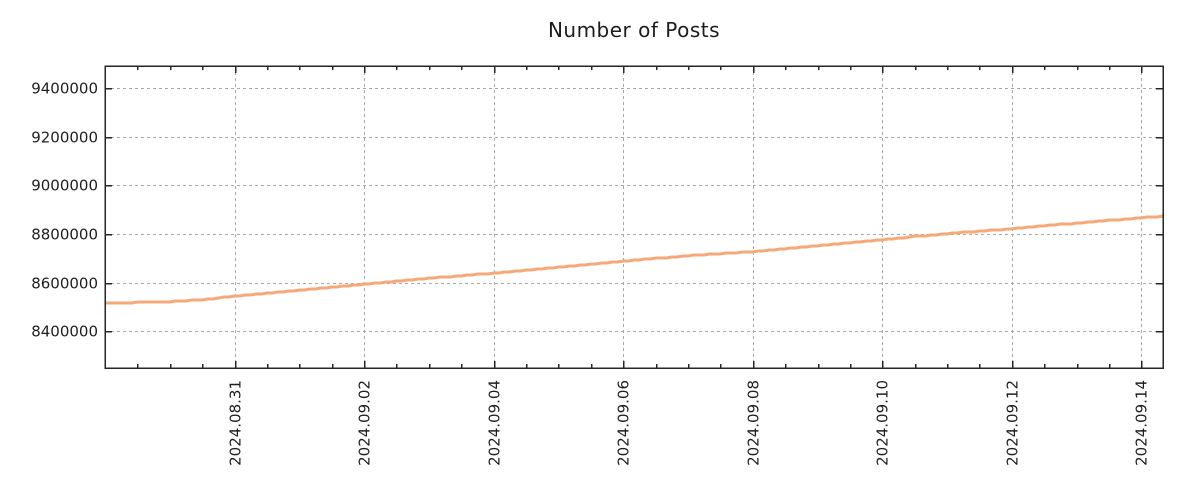 This screenshot has height=500, width=1200. Describe the element at coordinates (64, 138) in the screenshot. I see `y-tick-label: 9200000` at that location.